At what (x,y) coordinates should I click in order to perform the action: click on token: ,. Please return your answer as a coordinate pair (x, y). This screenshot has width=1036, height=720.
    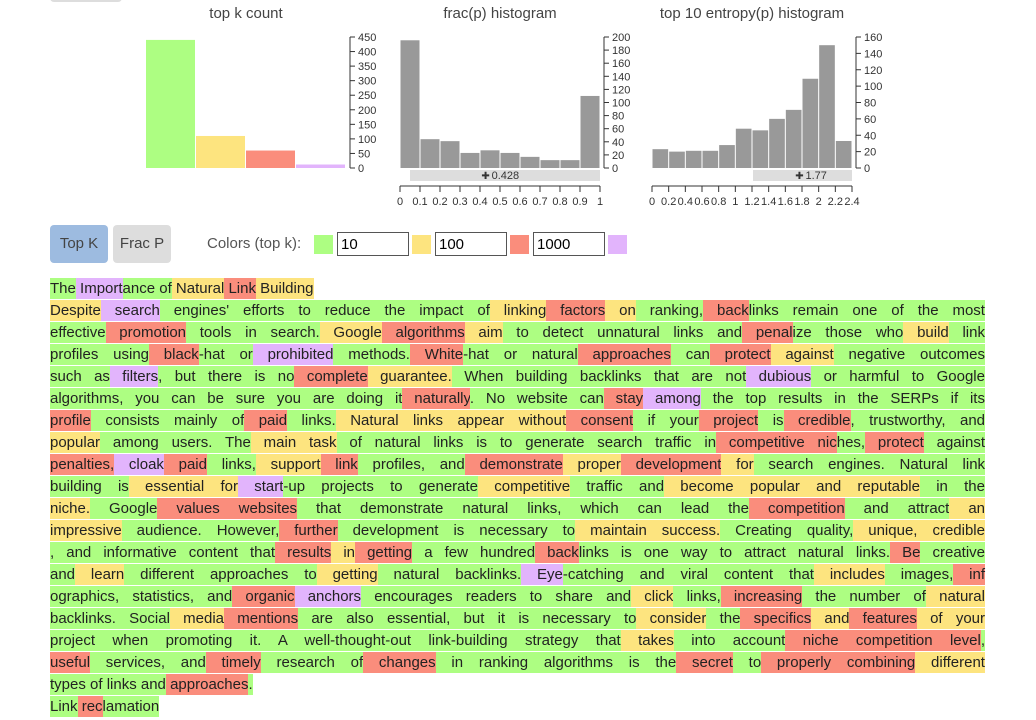
    Looking at the image, I should click on (982, 640).